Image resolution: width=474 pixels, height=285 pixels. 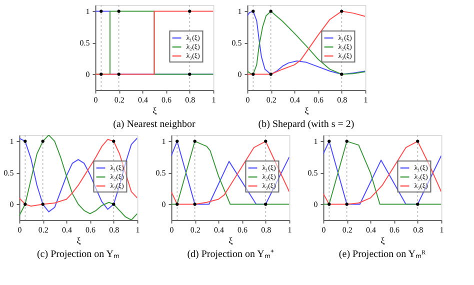 I want to click on text: (b) Shepard (with s = 2), so click(x=306, y=124).